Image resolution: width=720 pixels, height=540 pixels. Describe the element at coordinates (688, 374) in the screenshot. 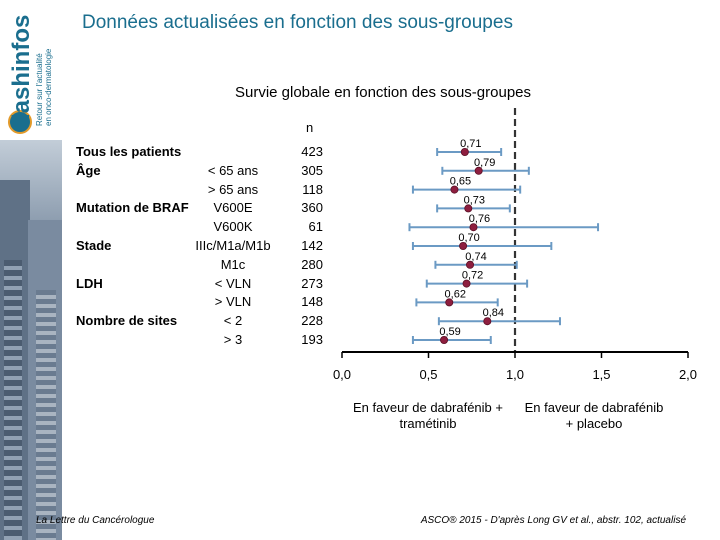

I see `x-tick-label: 2,0` at that location.